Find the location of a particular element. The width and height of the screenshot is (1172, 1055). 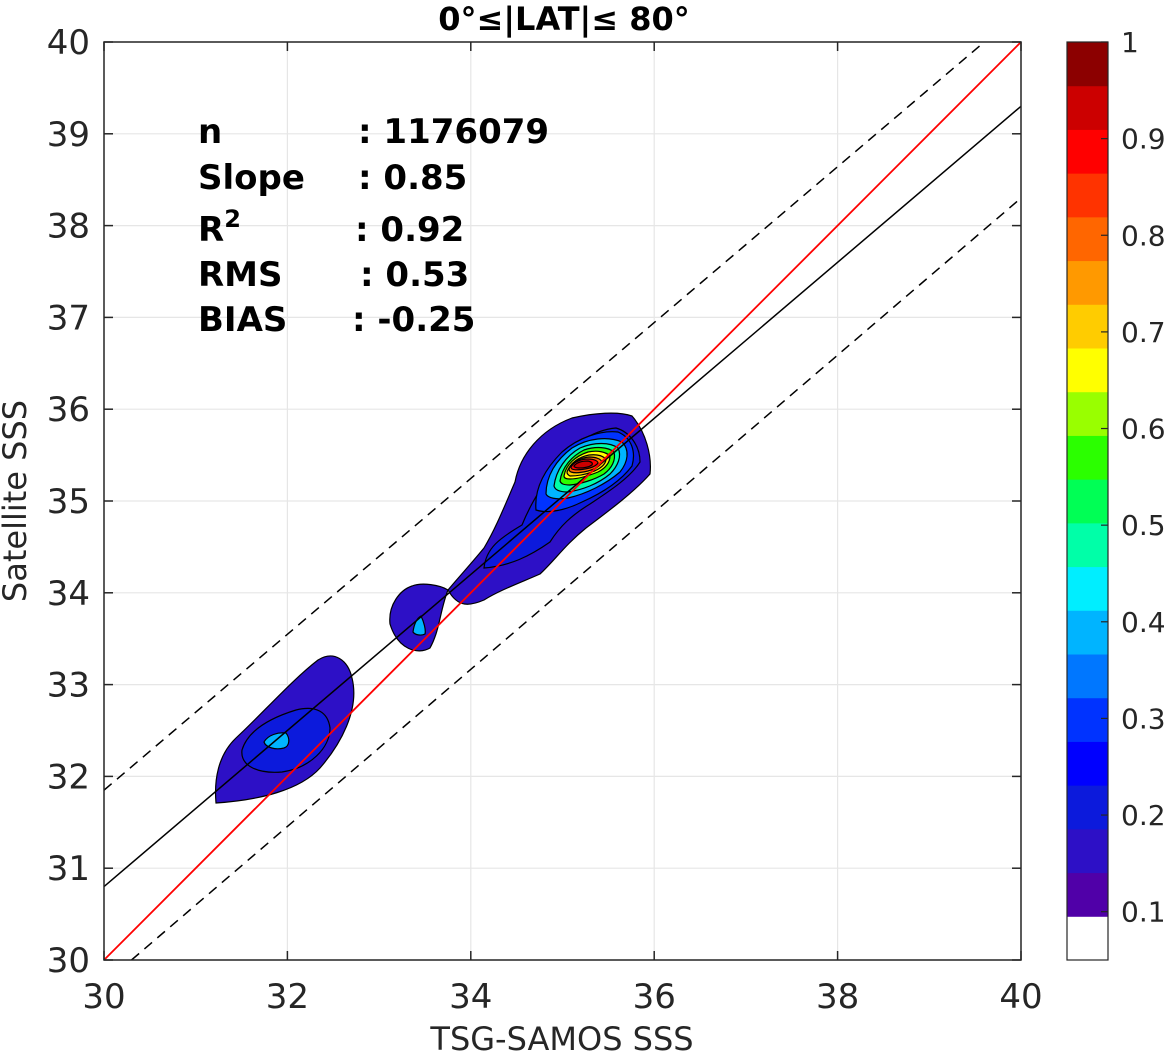

y-axis-label: Satellite SSS is located at coordinates (17, 501).